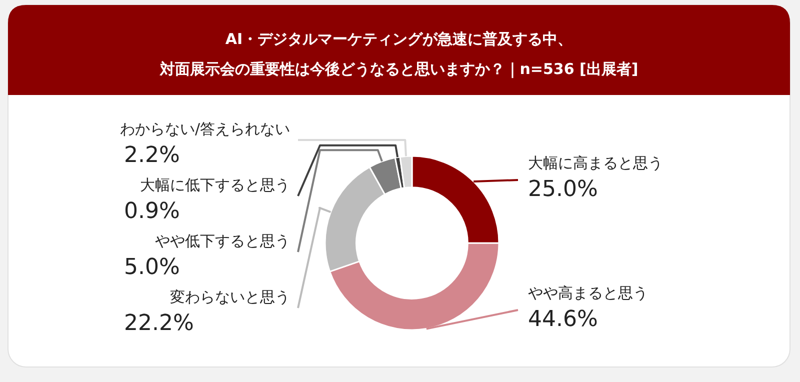 The height and width of the screenshot is (382, 800). Describe the element at coordinates (563, 319) in the screenshot. I see `data-label: 44.6%` at that location.